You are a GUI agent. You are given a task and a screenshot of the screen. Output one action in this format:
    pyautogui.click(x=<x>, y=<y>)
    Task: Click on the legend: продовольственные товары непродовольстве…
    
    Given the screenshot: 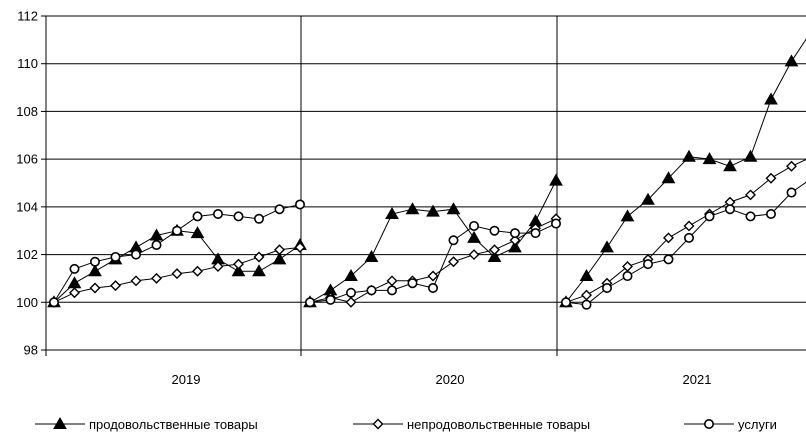 What is the action you would take?
    pyautogui.click(x=403, y=425)
    